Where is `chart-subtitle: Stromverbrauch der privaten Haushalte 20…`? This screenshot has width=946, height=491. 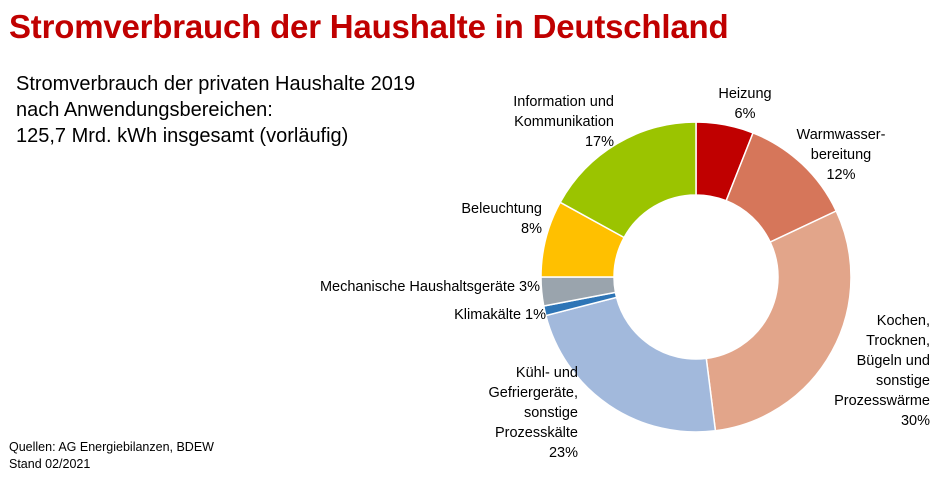 chart-subtitle: Stromverbrauch der privaten Haushalte 20… is located at coordinates (215, 110).